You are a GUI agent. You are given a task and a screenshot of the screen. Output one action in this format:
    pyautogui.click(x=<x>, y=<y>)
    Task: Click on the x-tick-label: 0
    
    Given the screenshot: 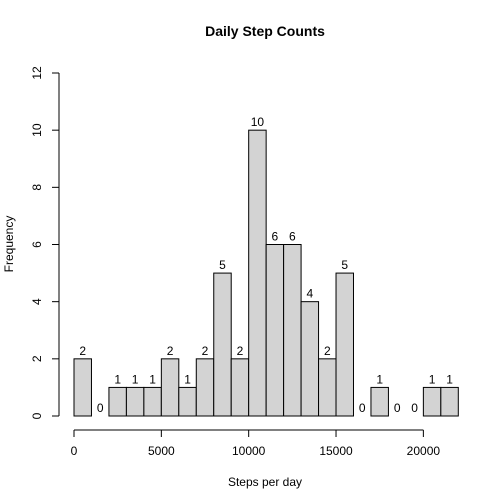 What is the action you would take?
    pyautogui.click(x=74, y=451)
    